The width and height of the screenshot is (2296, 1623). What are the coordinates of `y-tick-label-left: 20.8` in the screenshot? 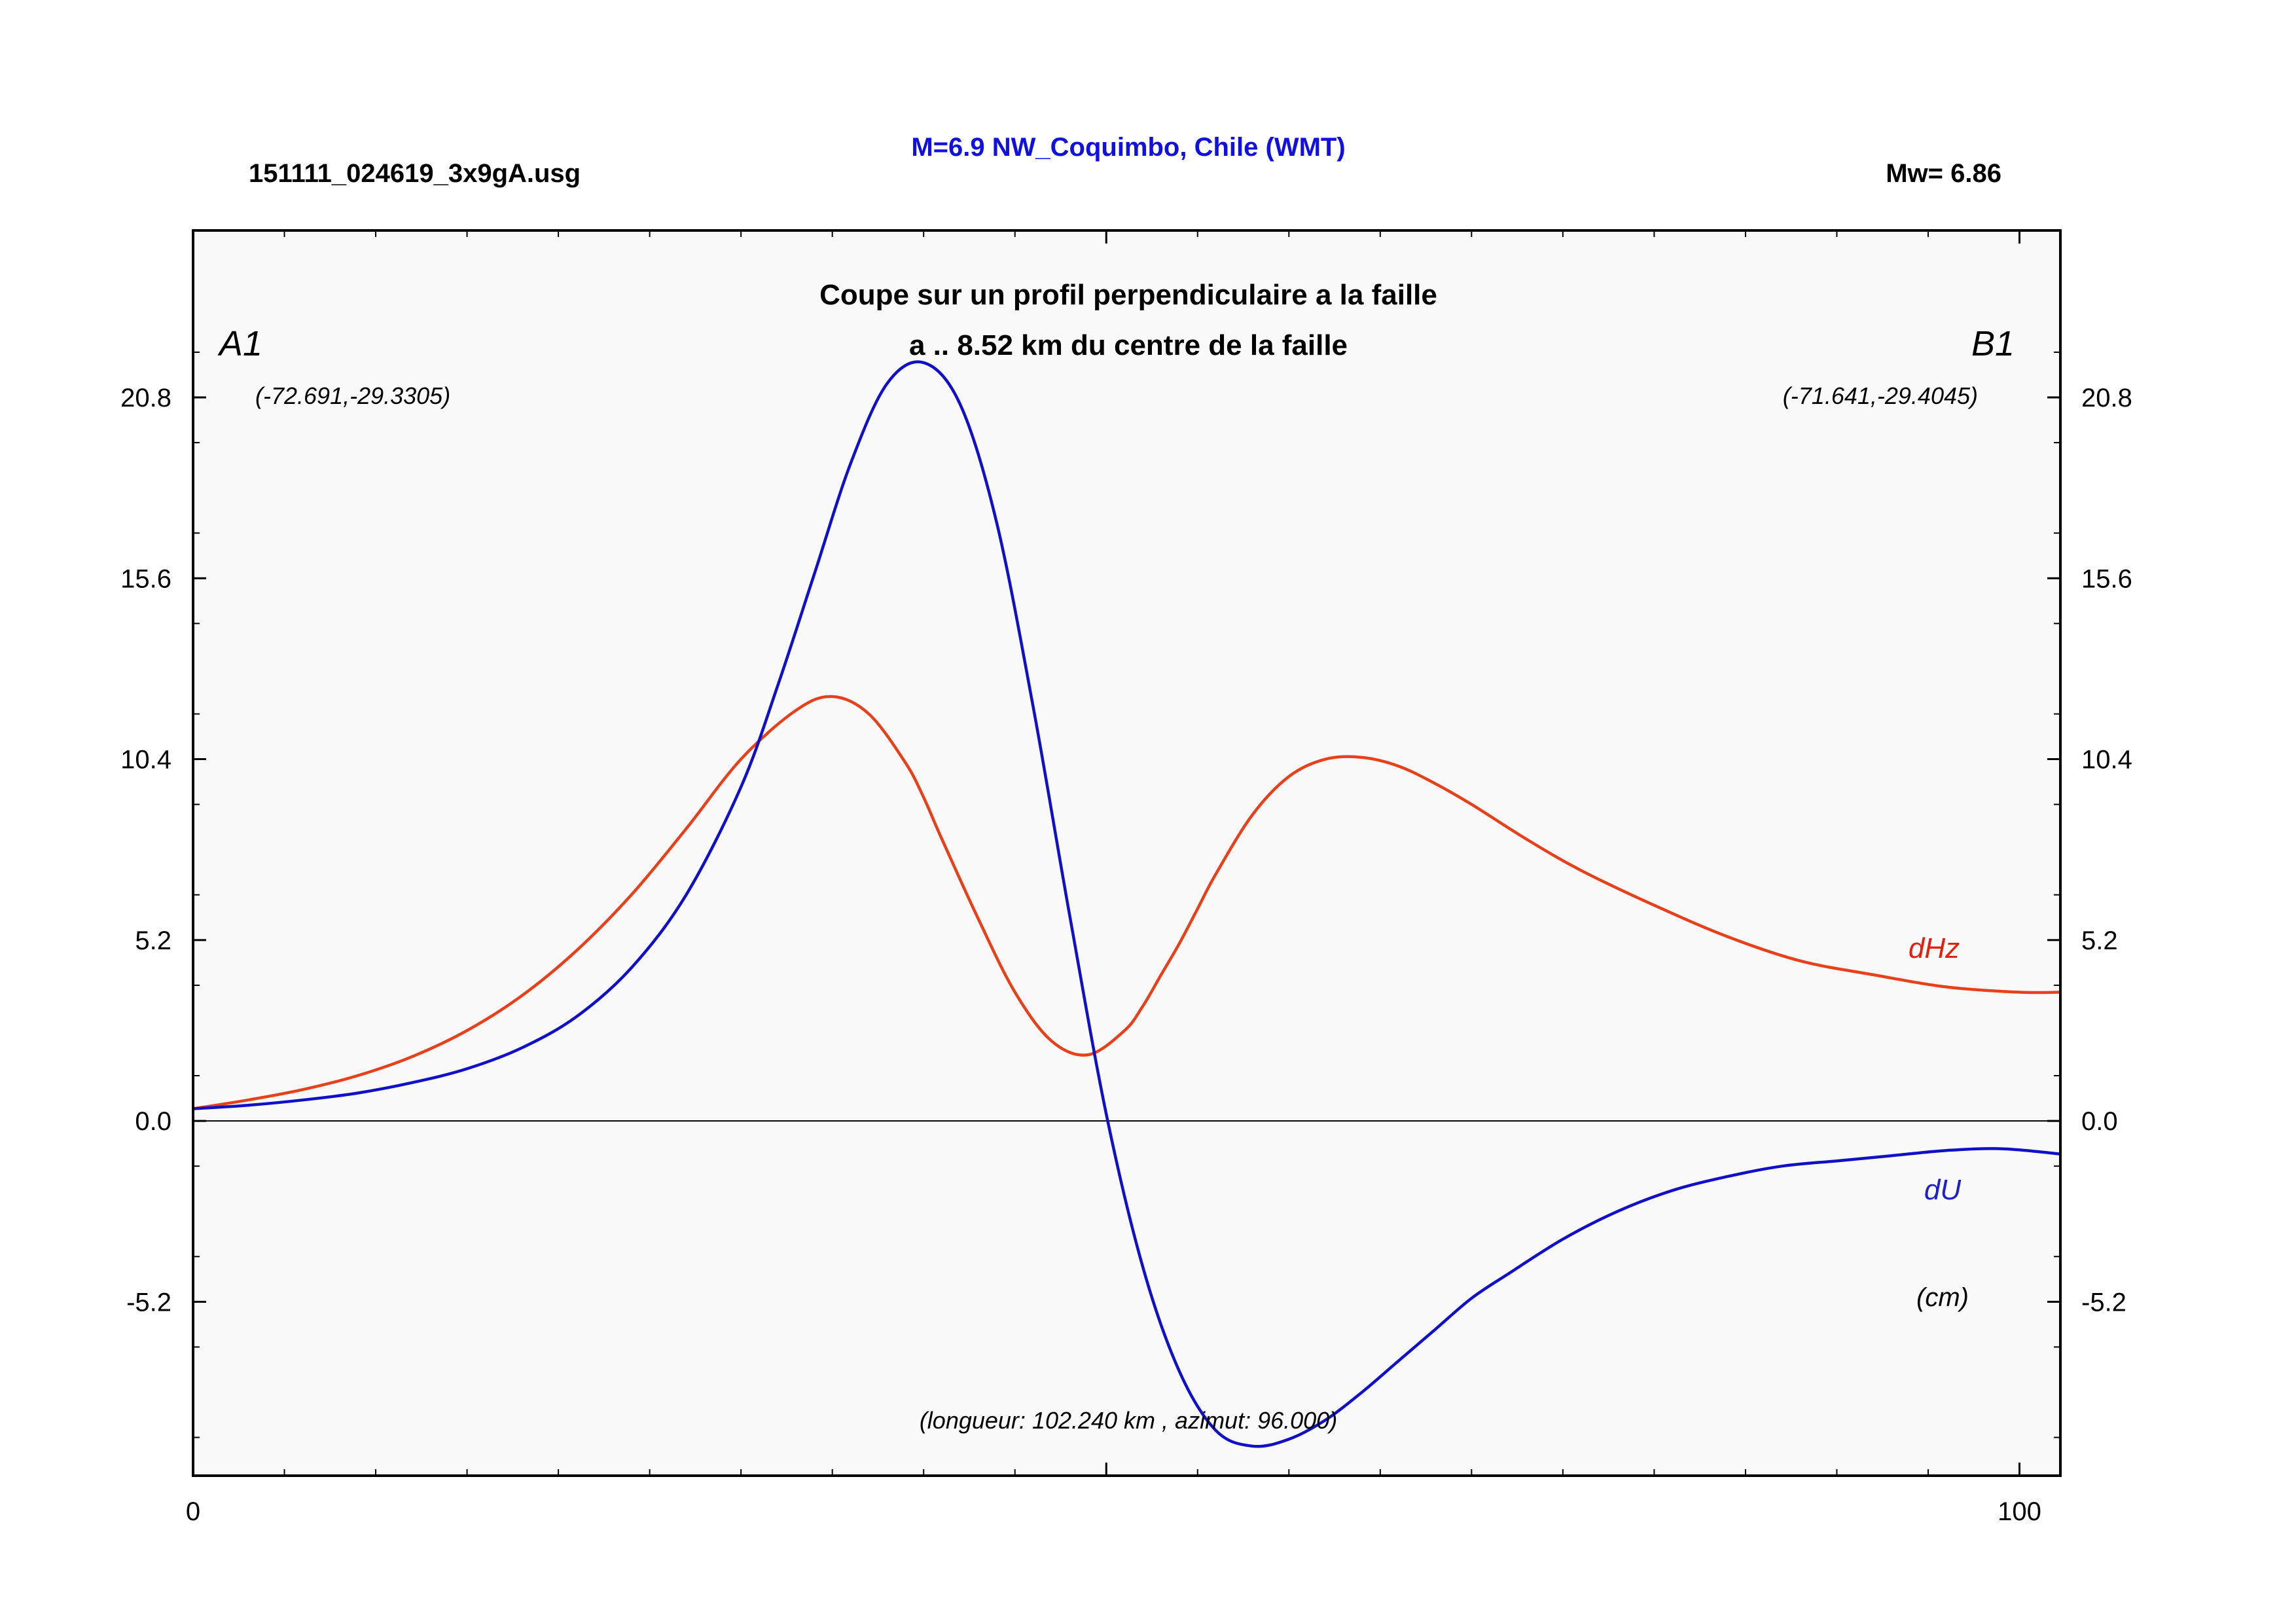 It's located at (145, 398).